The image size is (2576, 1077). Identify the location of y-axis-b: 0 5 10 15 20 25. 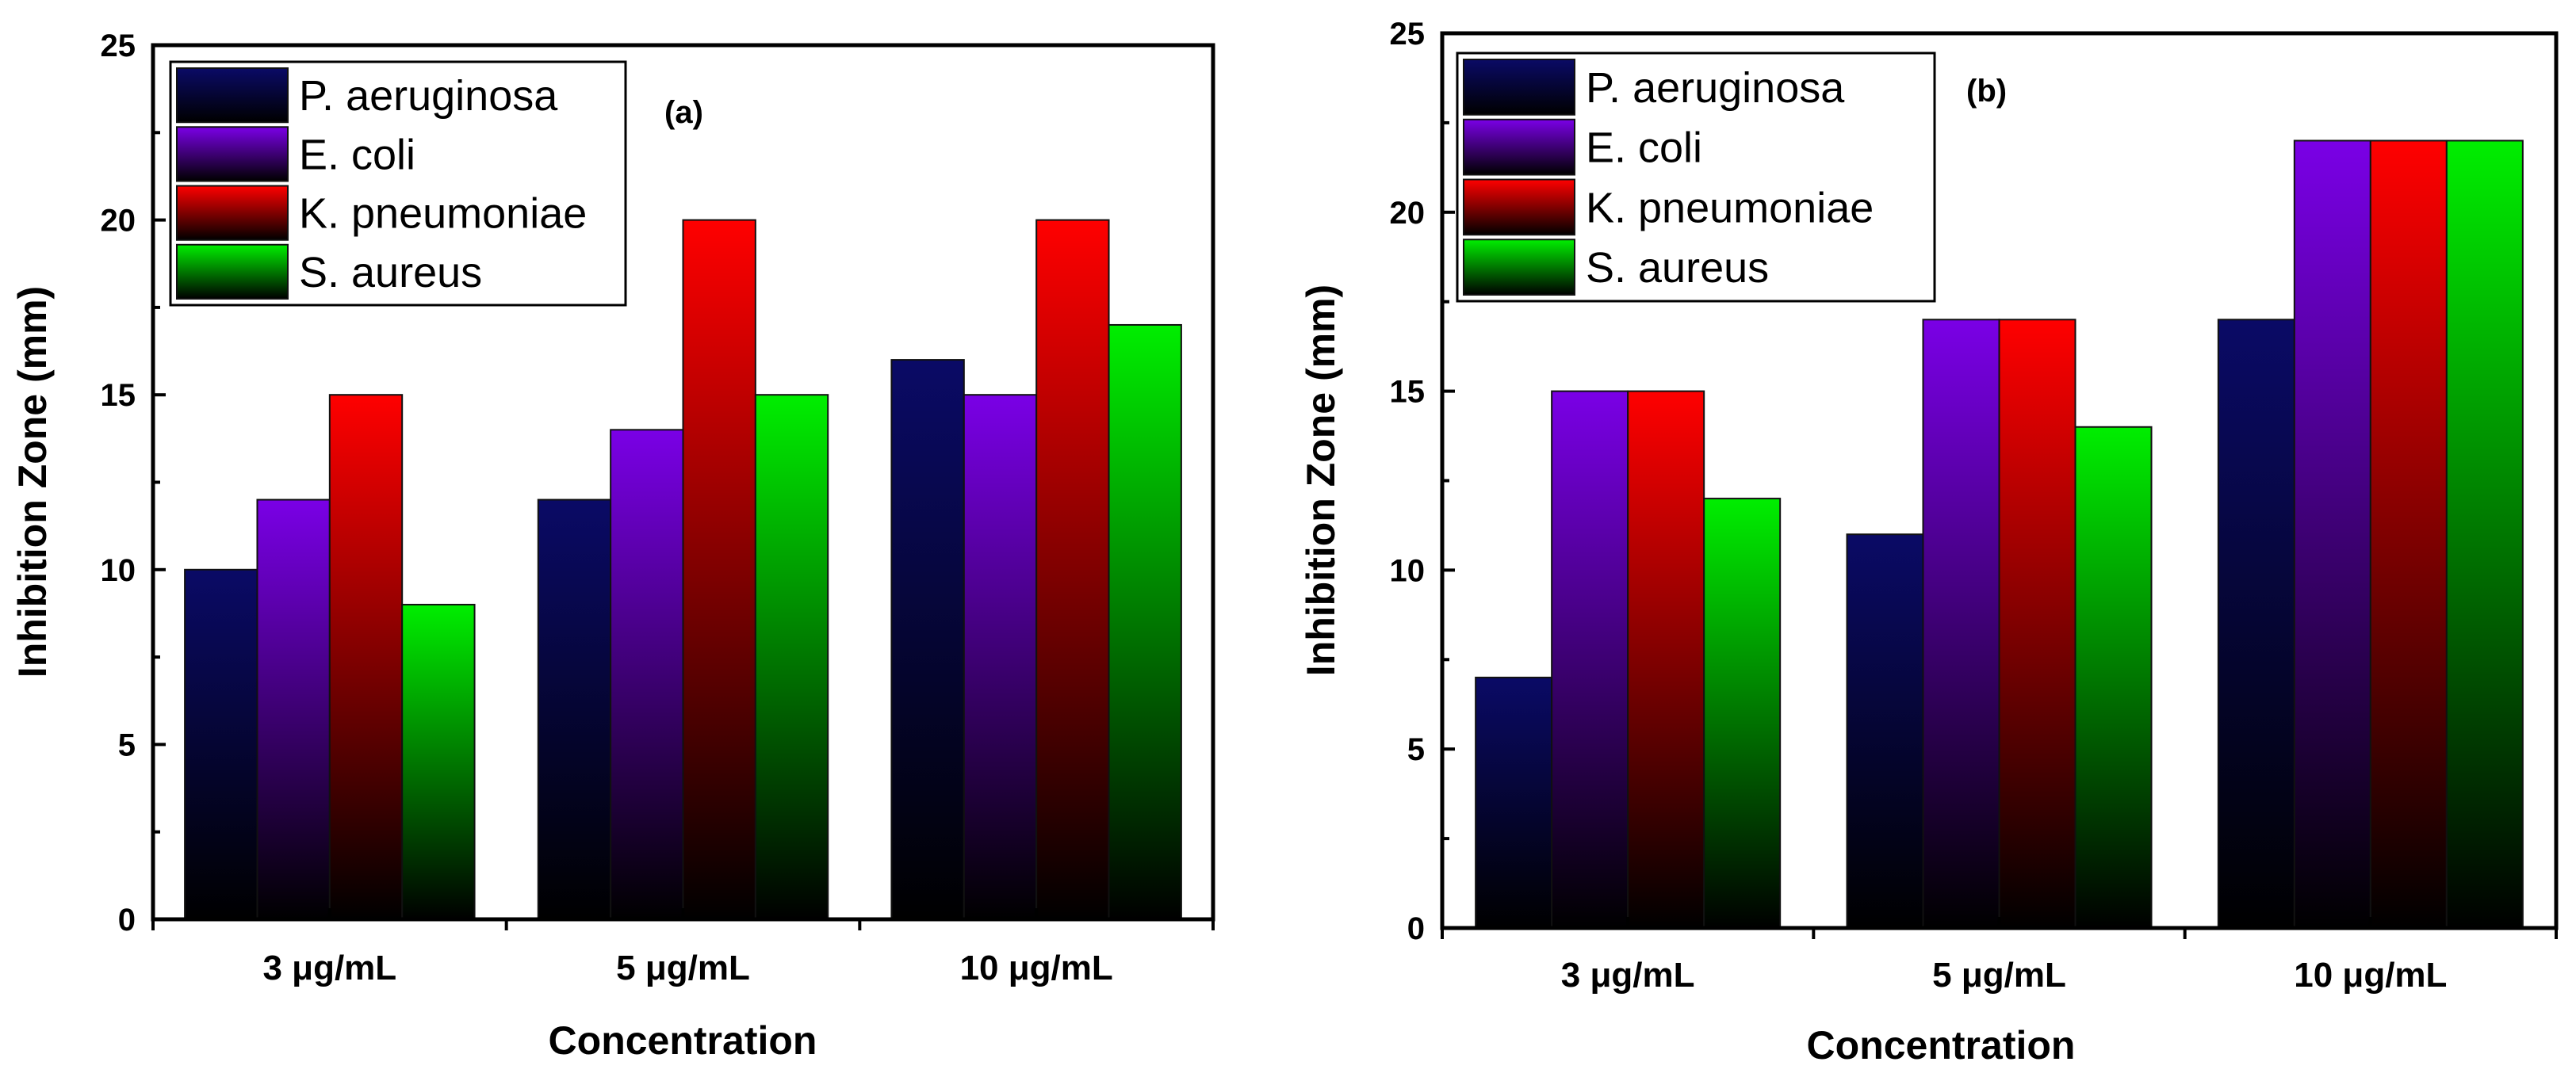
(1422, 481).